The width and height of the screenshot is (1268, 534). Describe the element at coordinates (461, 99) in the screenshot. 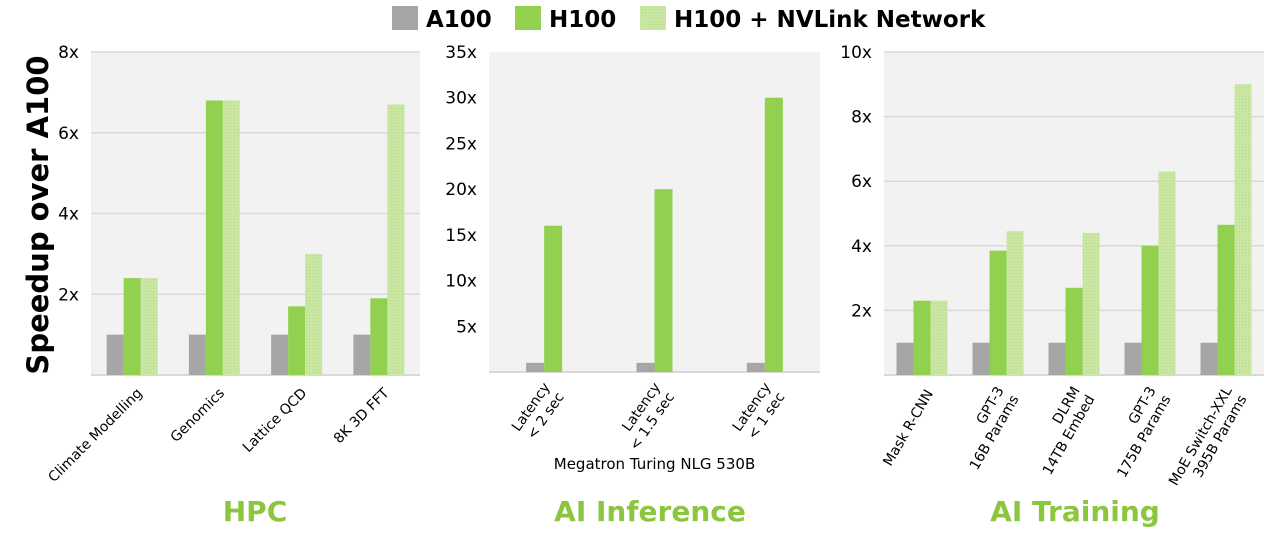

I see `y-tick-label: 30x` at that location.